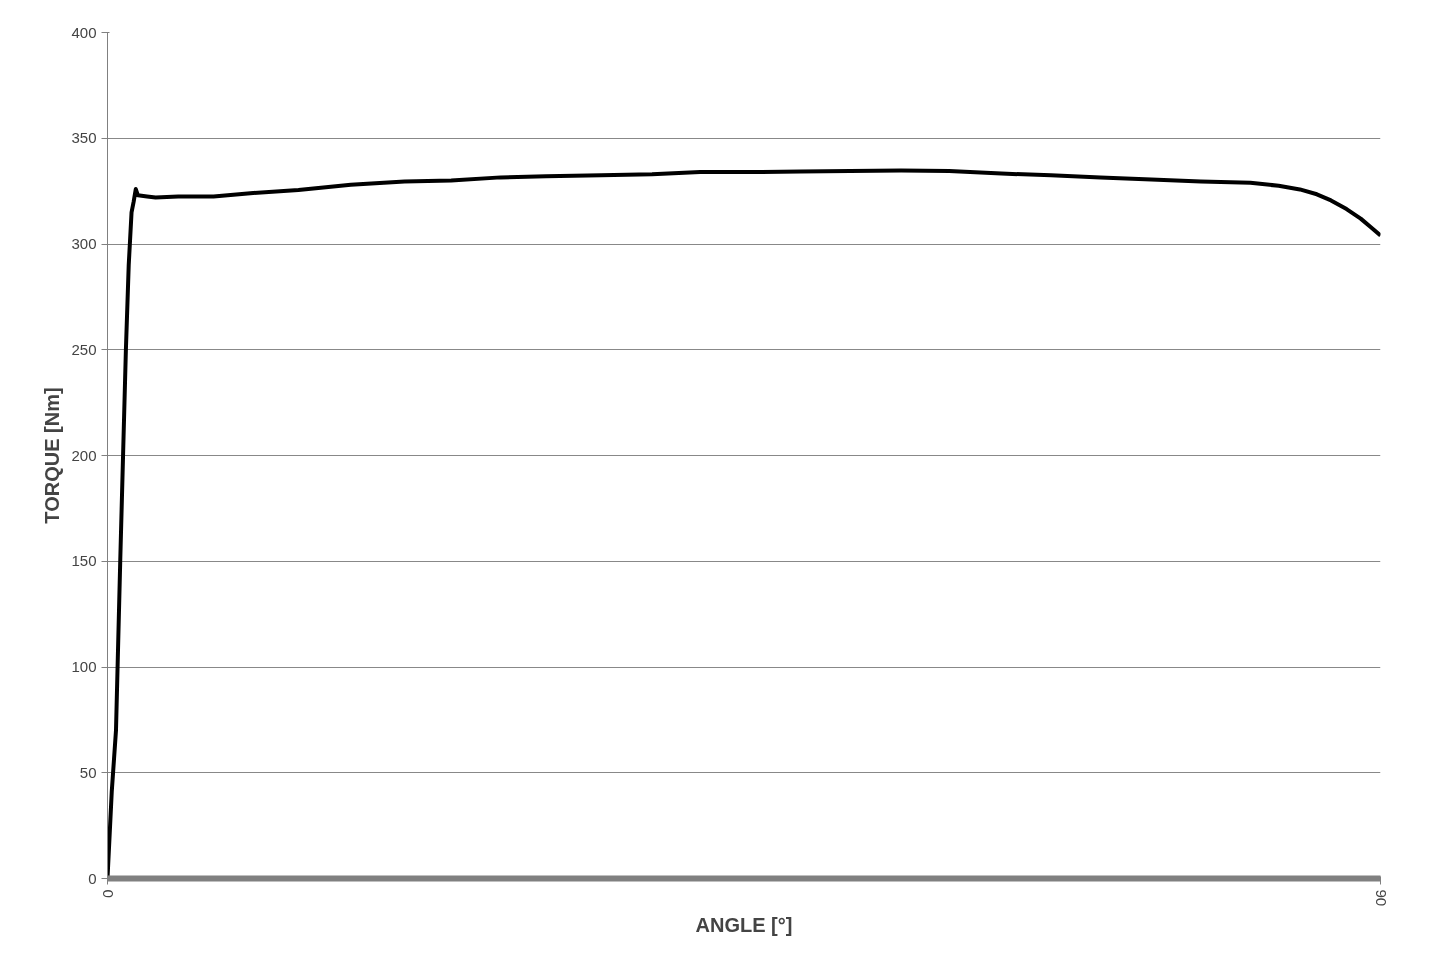 This screenshot has width=1439, height=960. I want to click on y-axis-title: TORQUE [Nm], so click(52, 455).